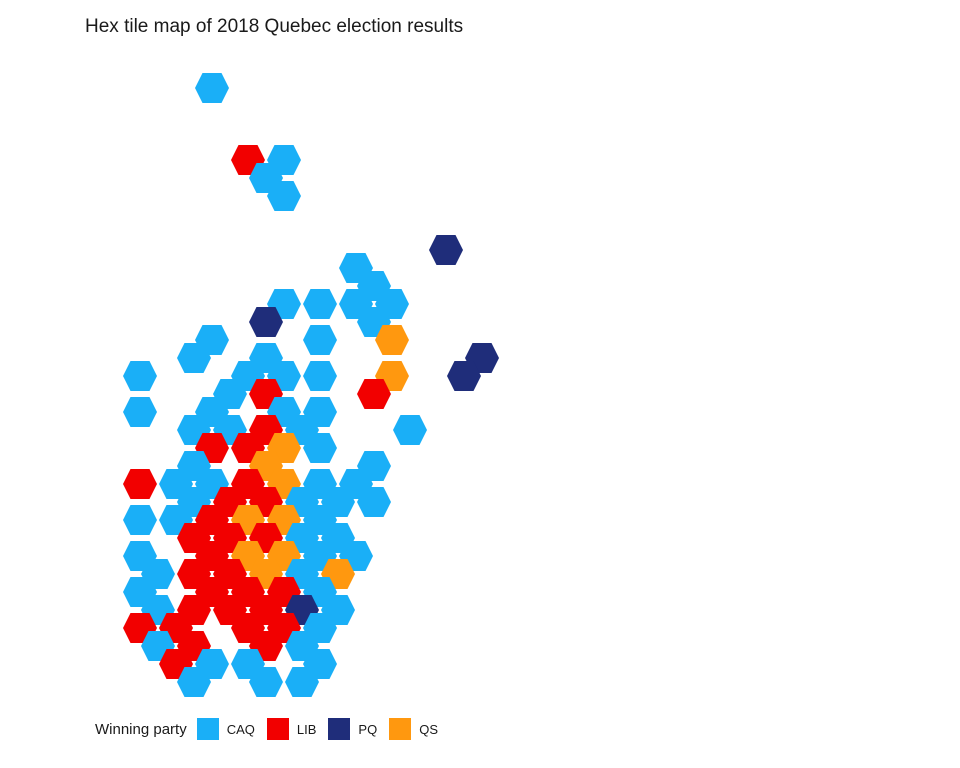  Describe the element at coordinates (400, 729) in the screenshot. I see `legend-swatch-qs` at that location.